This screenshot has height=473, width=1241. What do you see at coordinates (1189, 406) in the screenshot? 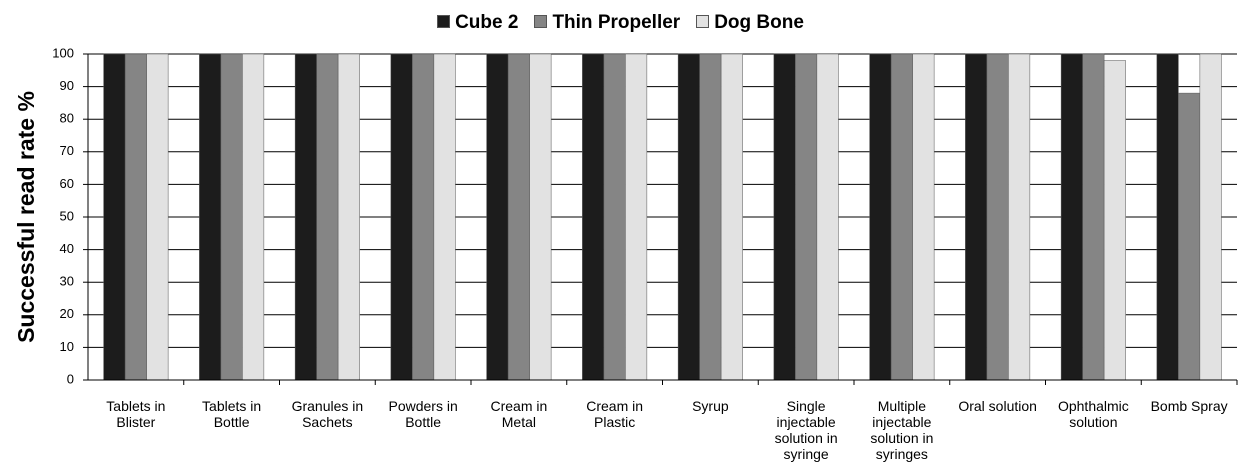
I see `x-tick-label: Bomb Spray` at bounding box center [1189, 406].